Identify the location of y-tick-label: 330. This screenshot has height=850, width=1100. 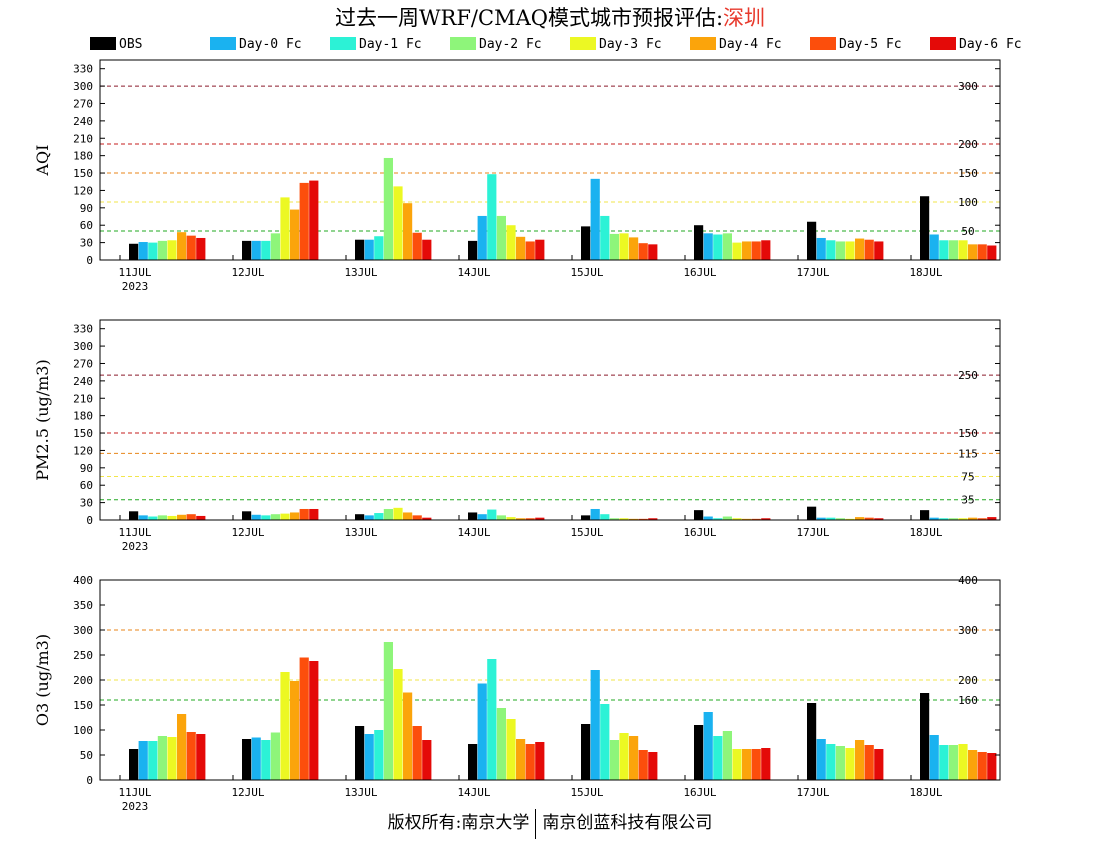
(83, 329).